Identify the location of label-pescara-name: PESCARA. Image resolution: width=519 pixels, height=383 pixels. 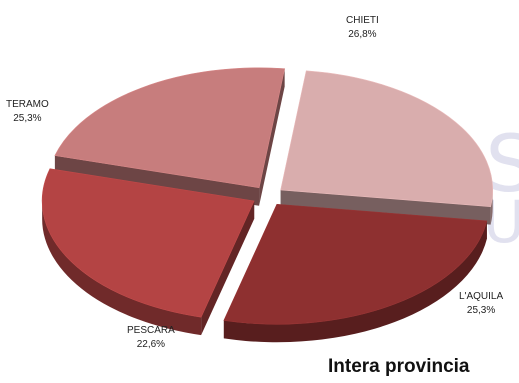
(151, 330).